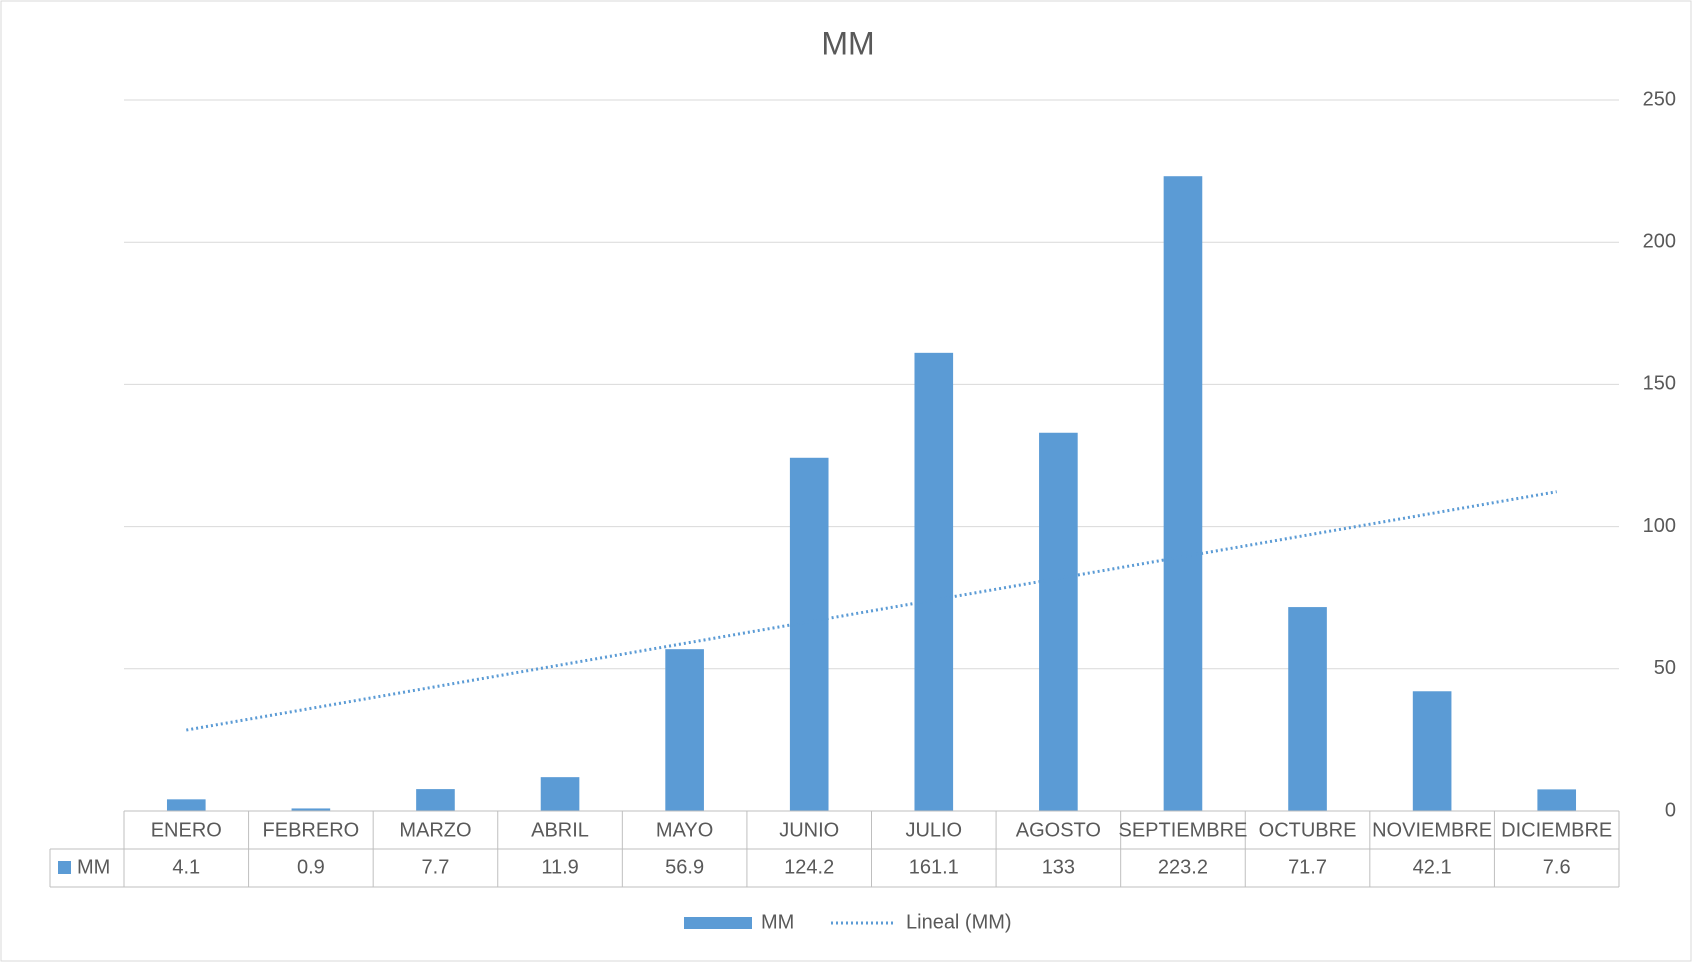 The width and height of the screenshot is (1692, 962). I want to click on legend-label: Lineal (MM), so click(959, 922).